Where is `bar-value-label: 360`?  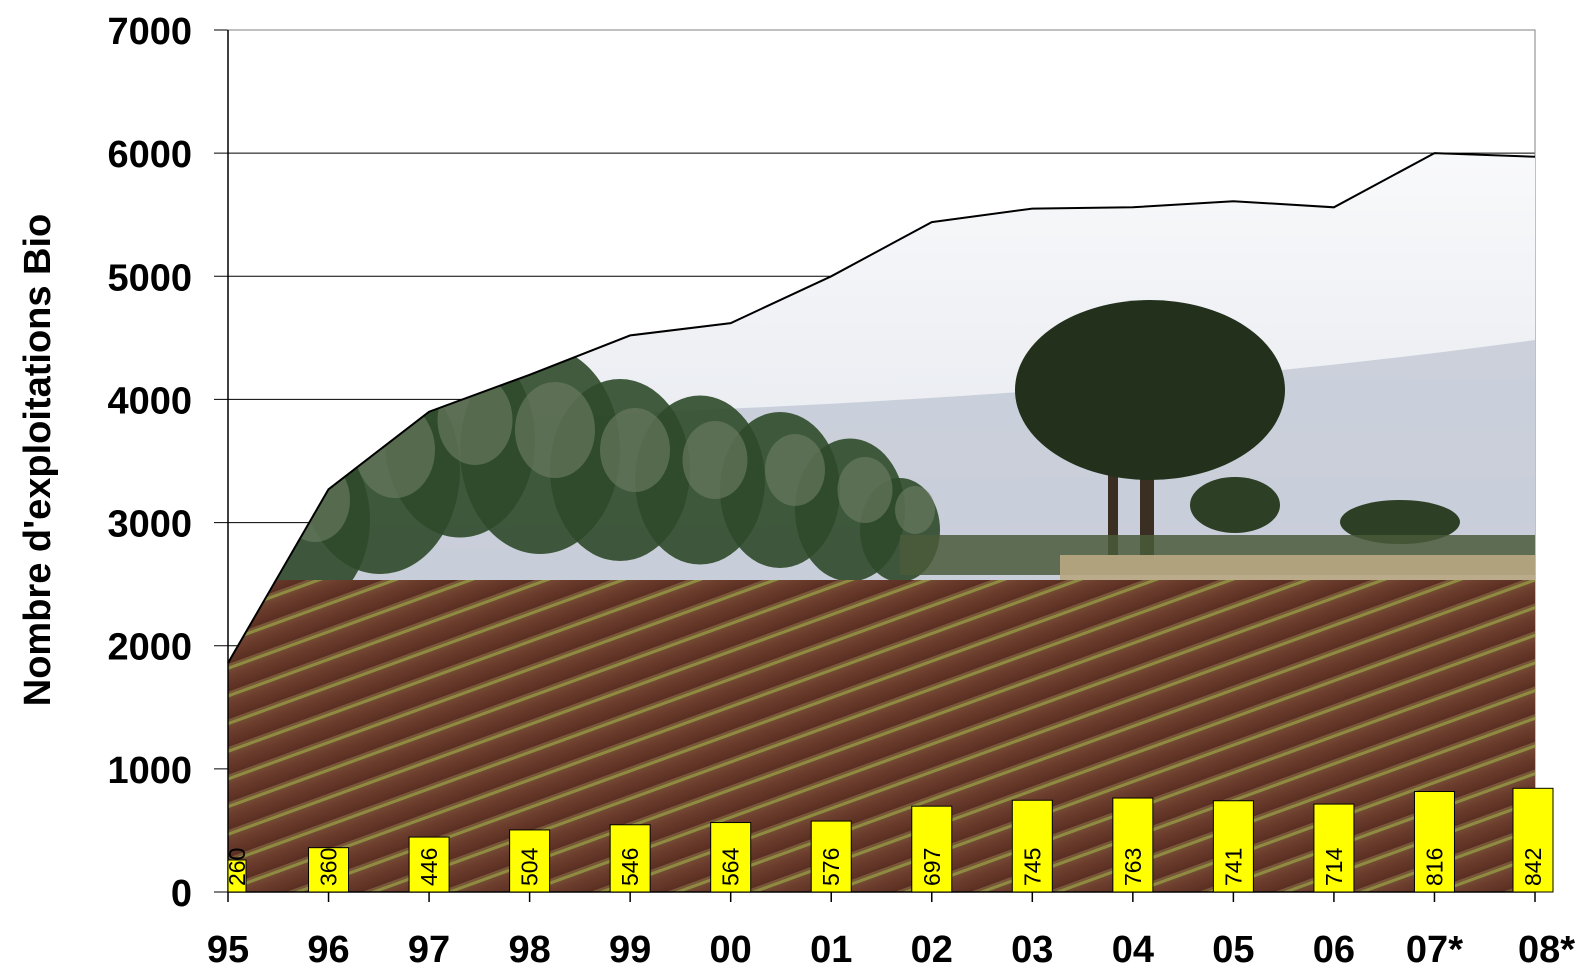
bar-value-label: 360 is located at coordinates (329, 867).